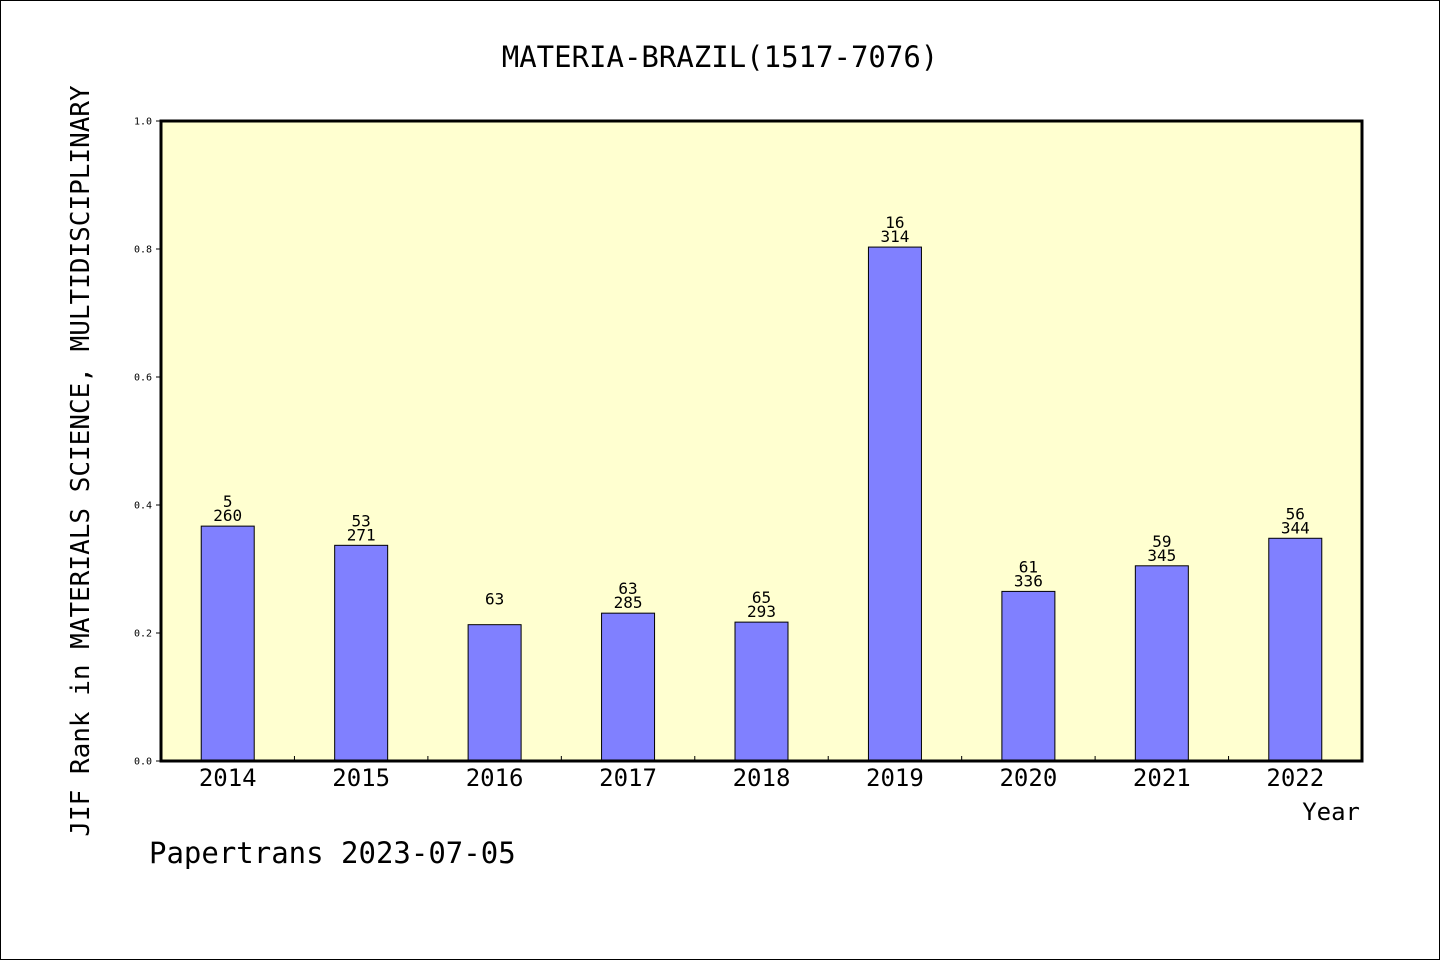  What do you see at coordinates (228, 501) in the screenshot?
I see `data-label-rank: 5` at bounding box center [228, 501].